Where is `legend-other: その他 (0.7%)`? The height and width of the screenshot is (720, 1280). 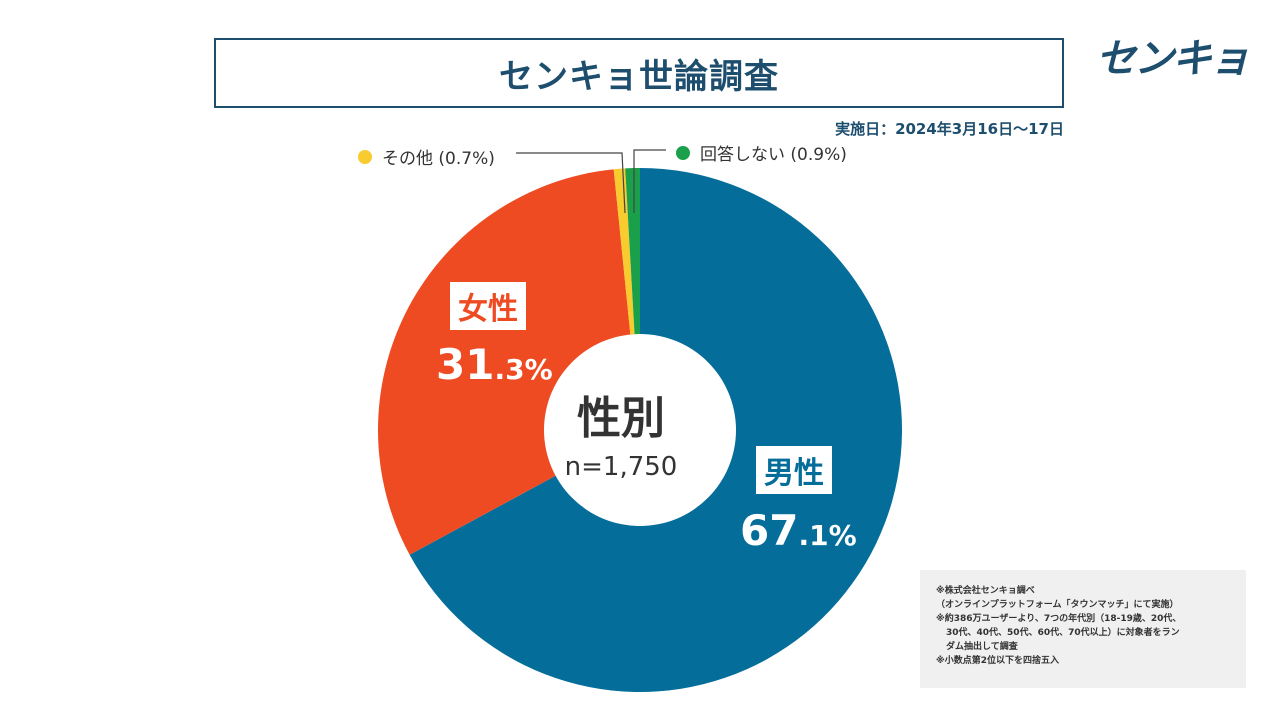
legend-other: その他 (0.7%) is located at coordinates (426, 156).